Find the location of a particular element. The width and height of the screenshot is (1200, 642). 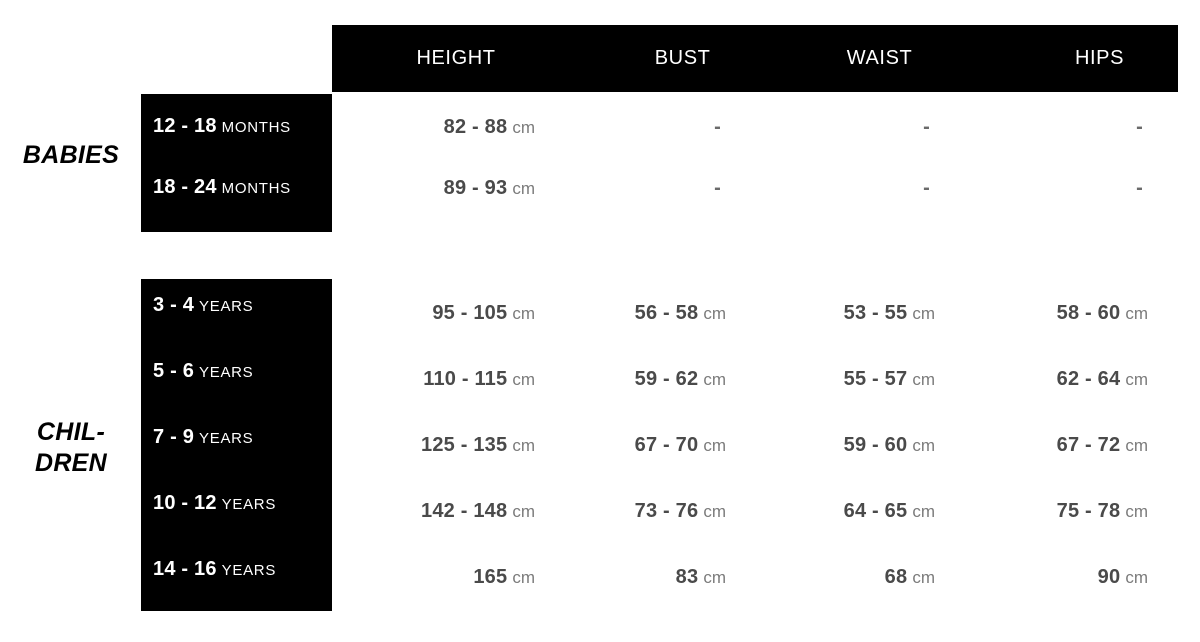

group-label-babies: BABIES is located at coordinates (71, 155).